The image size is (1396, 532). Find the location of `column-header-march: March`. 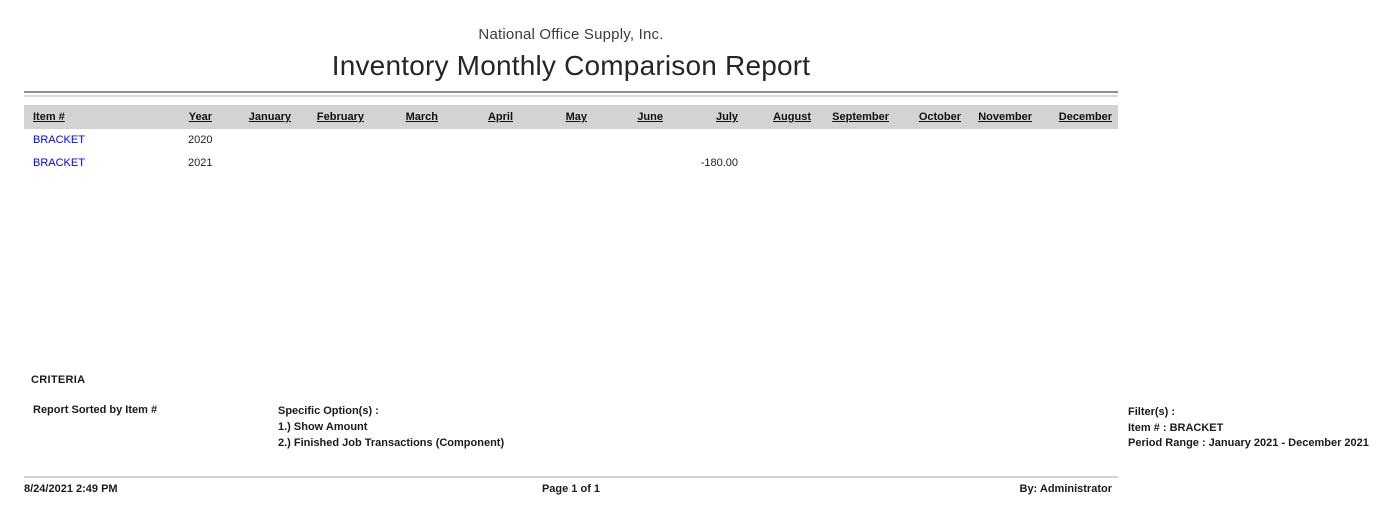

column-header-march: March is located at coordinates (421, 117).